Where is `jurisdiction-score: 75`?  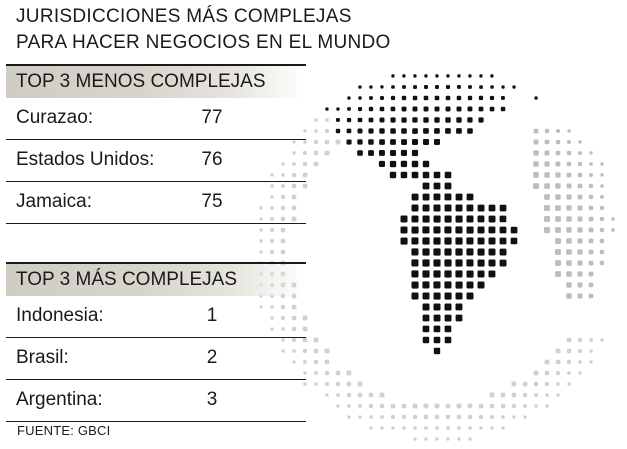
jurisdiction-score: 75 is located at coordinates (212, 201).